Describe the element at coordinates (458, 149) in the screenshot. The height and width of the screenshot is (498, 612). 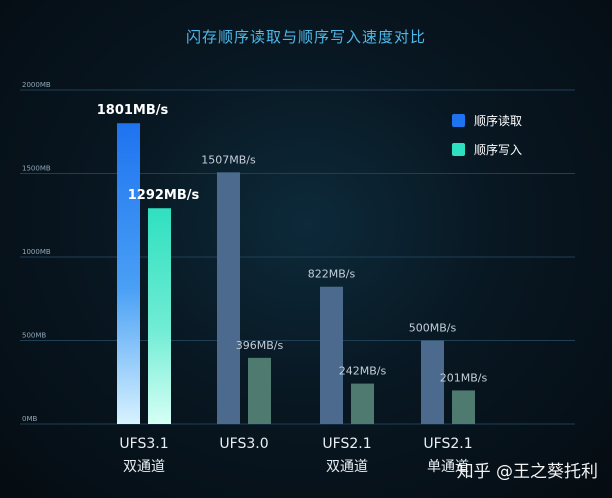
I see `write-legend-swatch` at that location.